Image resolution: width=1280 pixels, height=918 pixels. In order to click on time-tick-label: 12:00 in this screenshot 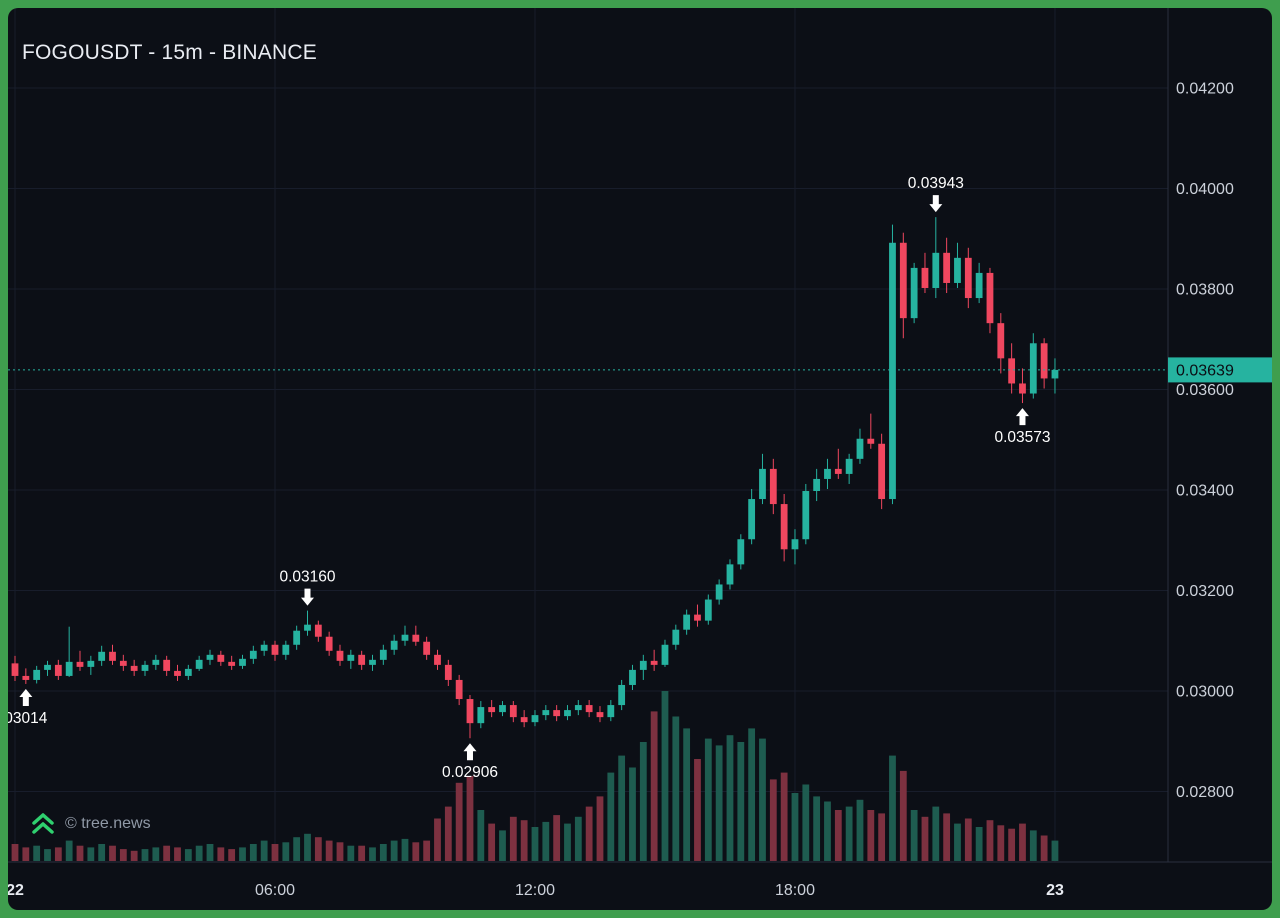, I will do `click(535, 890)`.